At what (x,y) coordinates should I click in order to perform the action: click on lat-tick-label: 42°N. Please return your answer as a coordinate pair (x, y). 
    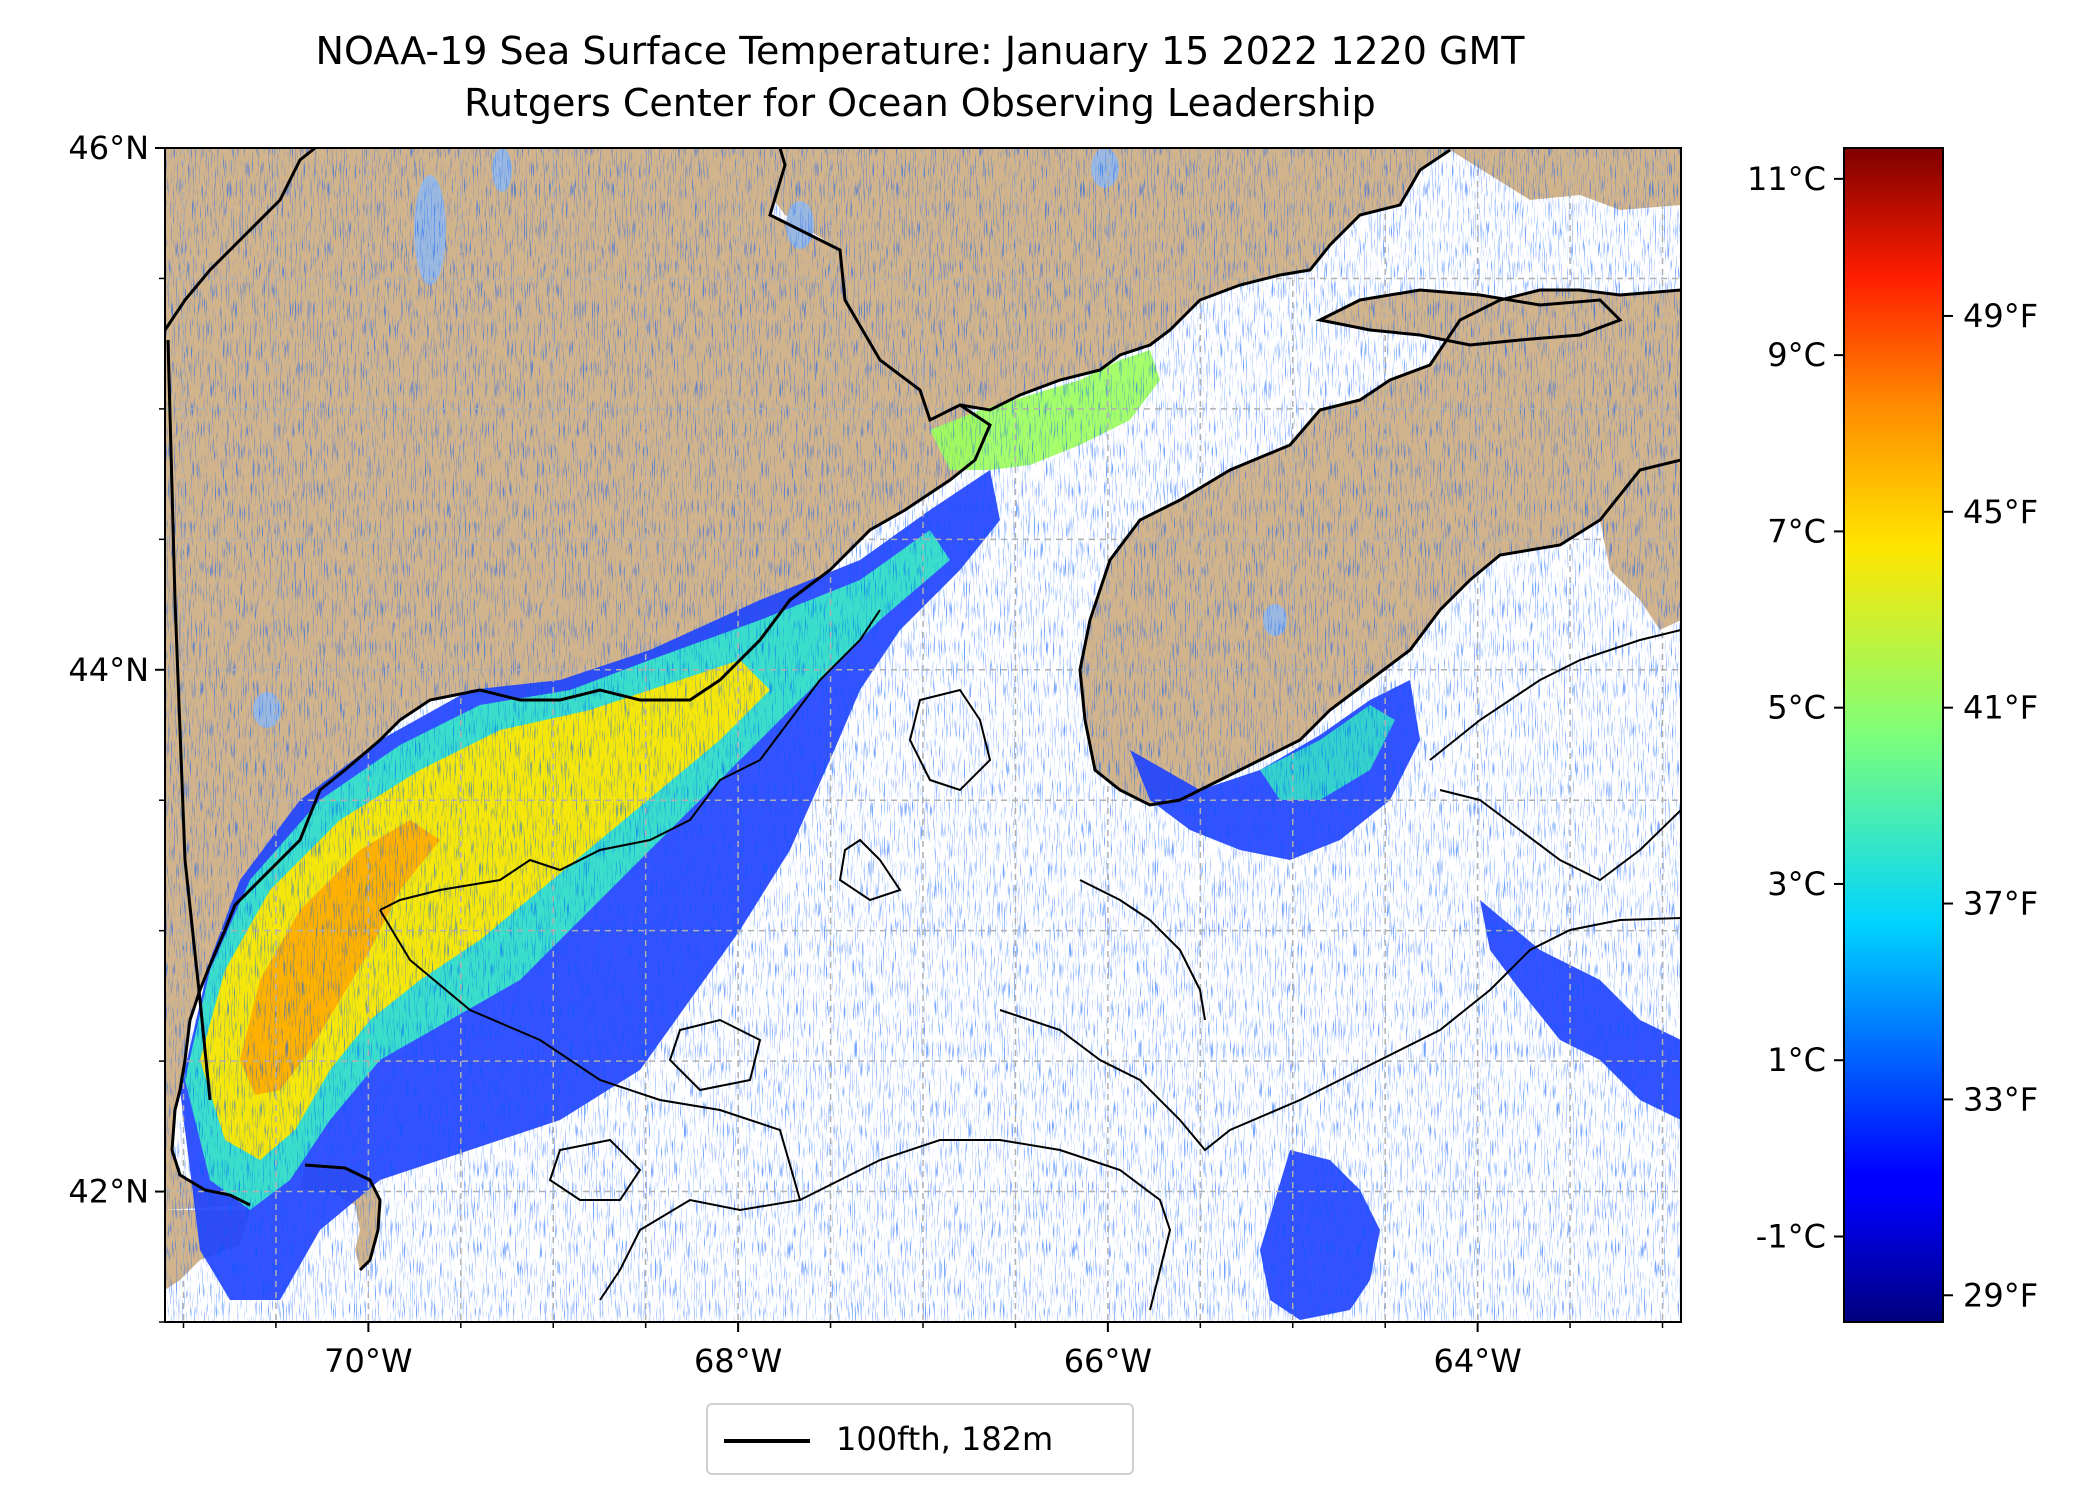
    Looking at the image, I should click on (108, 1192).